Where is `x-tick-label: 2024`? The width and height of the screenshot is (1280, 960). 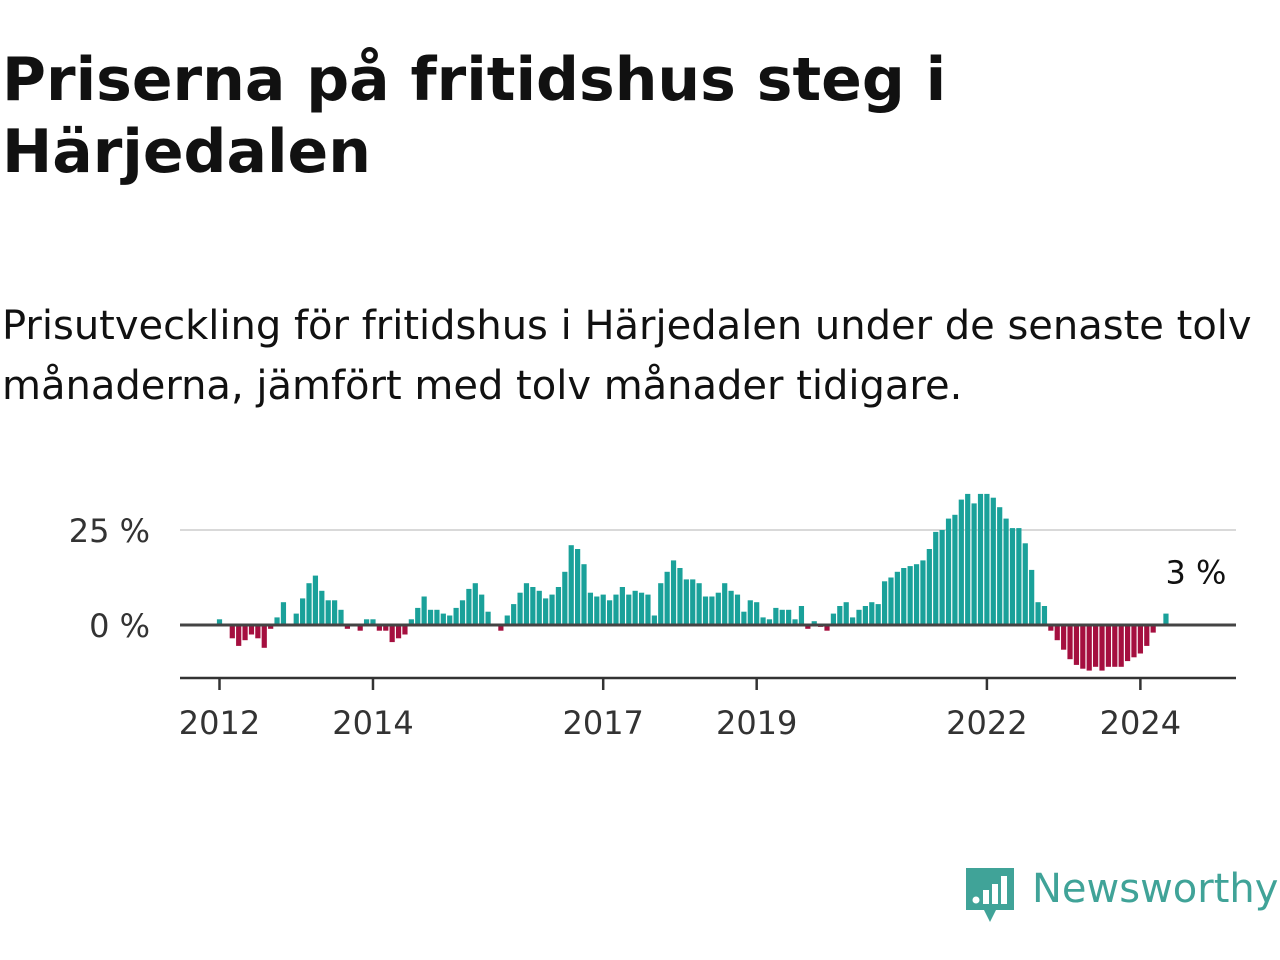 x-tick-label: 2024 is located at coordinates (1140, 723).